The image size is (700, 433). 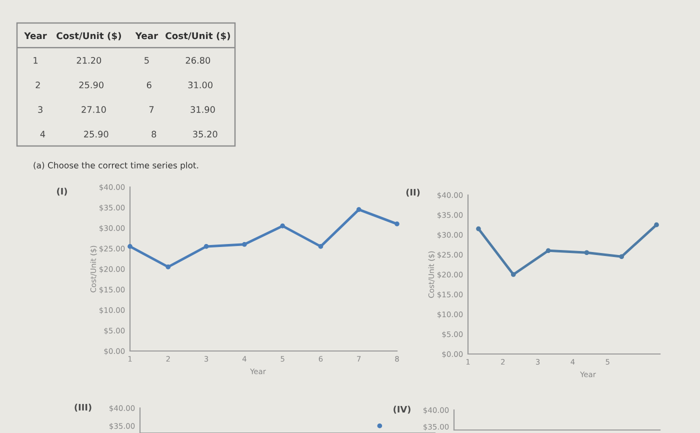 I want to click on chart-title: (II), so click(x=413, y=192).